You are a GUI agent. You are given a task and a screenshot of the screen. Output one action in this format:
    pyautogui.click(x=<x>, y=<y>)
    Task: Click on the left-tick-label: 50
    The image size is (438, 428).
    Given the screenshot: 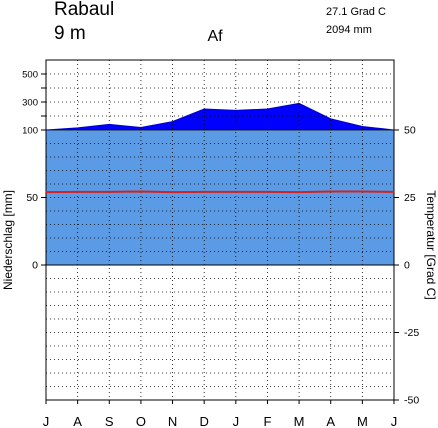 What is the action you would take?
    pyautogui.click(x=32, y=198)
    